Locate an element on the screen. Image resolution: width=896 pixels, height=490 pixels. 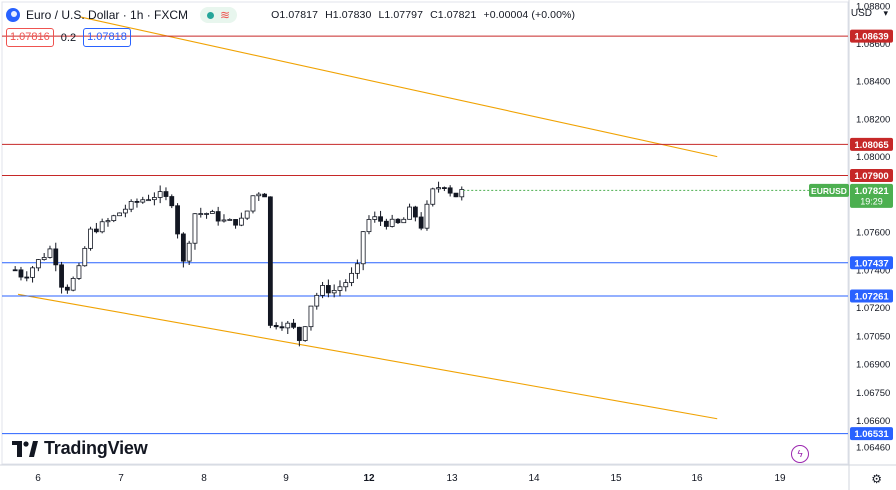
euro-flag-icon is located at coordinates (13, 15).